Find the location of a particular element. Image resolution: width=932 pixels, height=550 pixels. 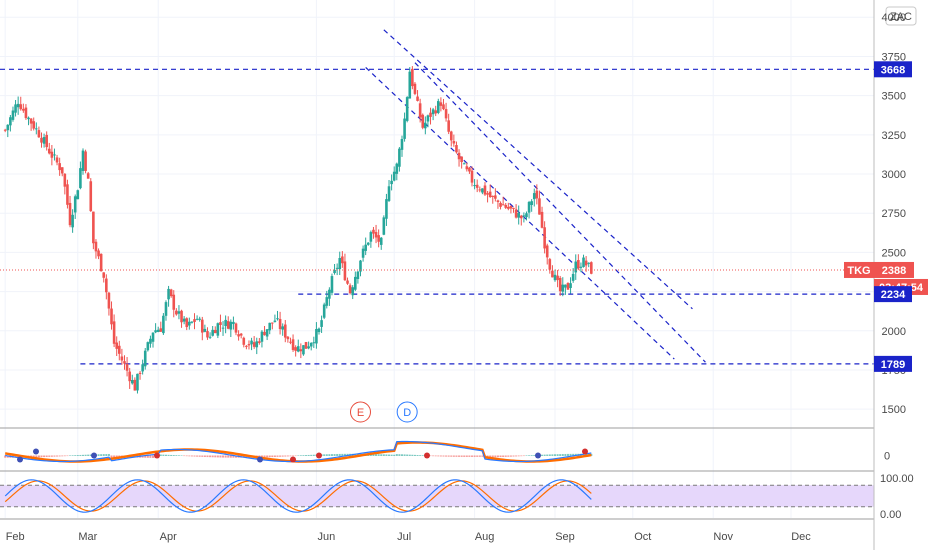

event-marker-label: D is located at coordinates (407, 413).